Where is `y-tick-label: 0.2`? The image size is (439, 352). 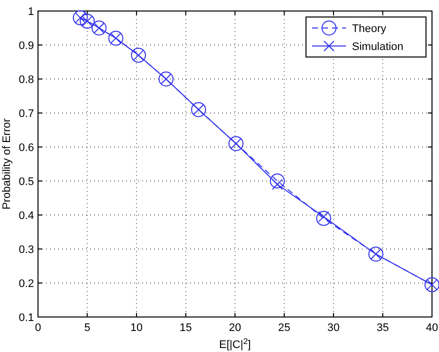
y-tick-label: 0.2 is located at coordinates (26, 284).